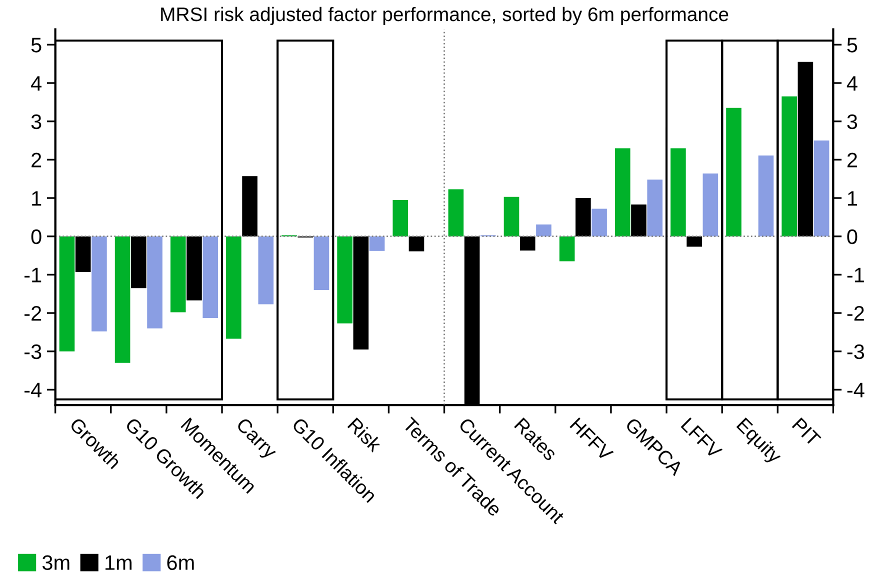 Image resolution: width=878 pixels, height=587 pixels. What do you see at coordinates (855, 275) in the screenshot?
I see `y2-tick-label: -1` at bounding box center [855, 275].